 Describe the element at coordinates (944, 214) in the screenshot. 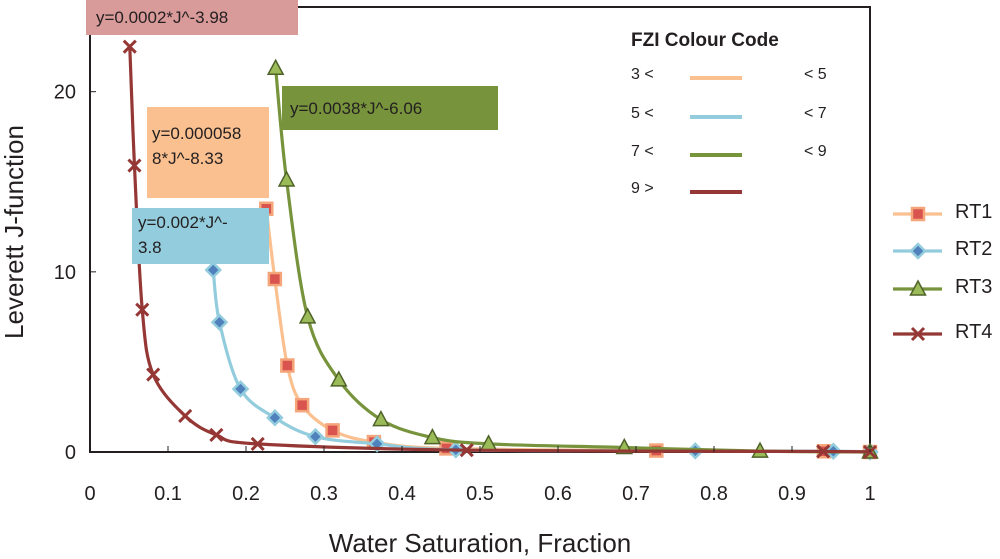

I see `legend-item-rt1: RT1` at that location.